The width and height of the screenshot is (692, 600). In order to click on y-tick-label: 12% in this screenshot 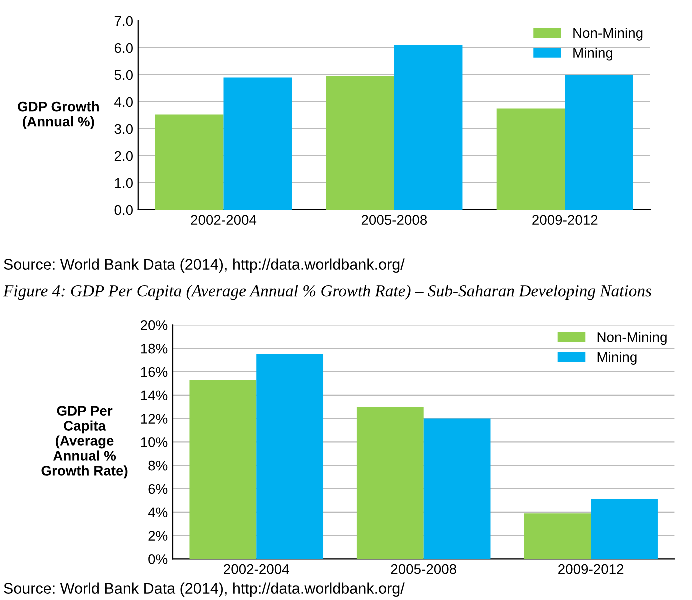, I will do `click(154, 419)`.